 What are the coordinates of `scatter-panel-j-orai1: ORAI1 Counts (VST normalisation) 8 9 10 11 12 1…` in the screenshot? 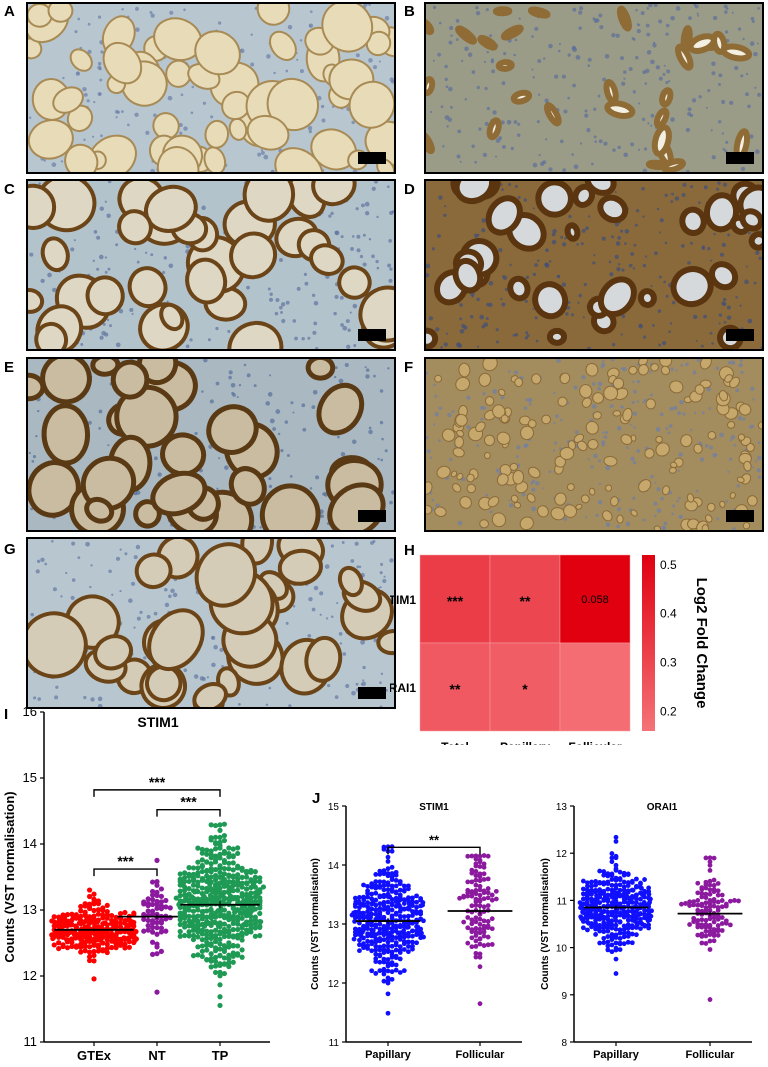 It's located at (650, 926).